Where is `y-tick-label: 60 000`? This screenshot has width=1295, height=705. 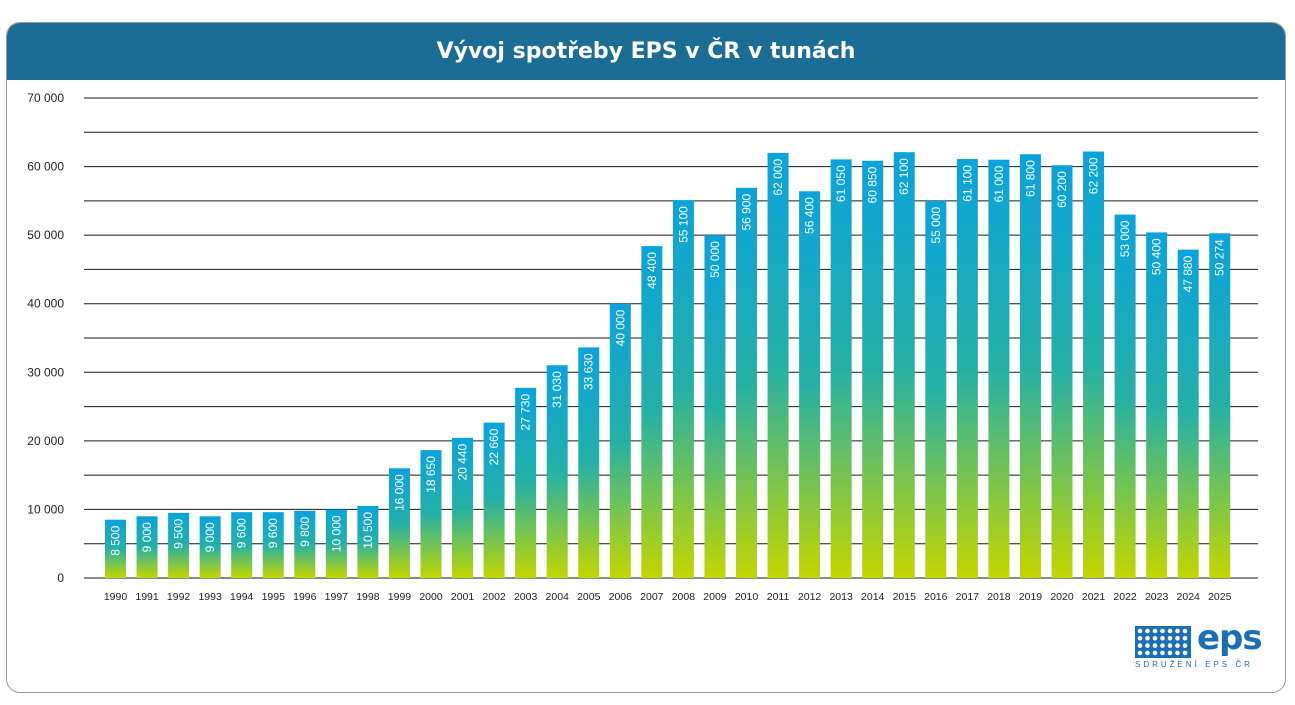
y-tick-label: 60 000 is located at coordinates (45, 167).